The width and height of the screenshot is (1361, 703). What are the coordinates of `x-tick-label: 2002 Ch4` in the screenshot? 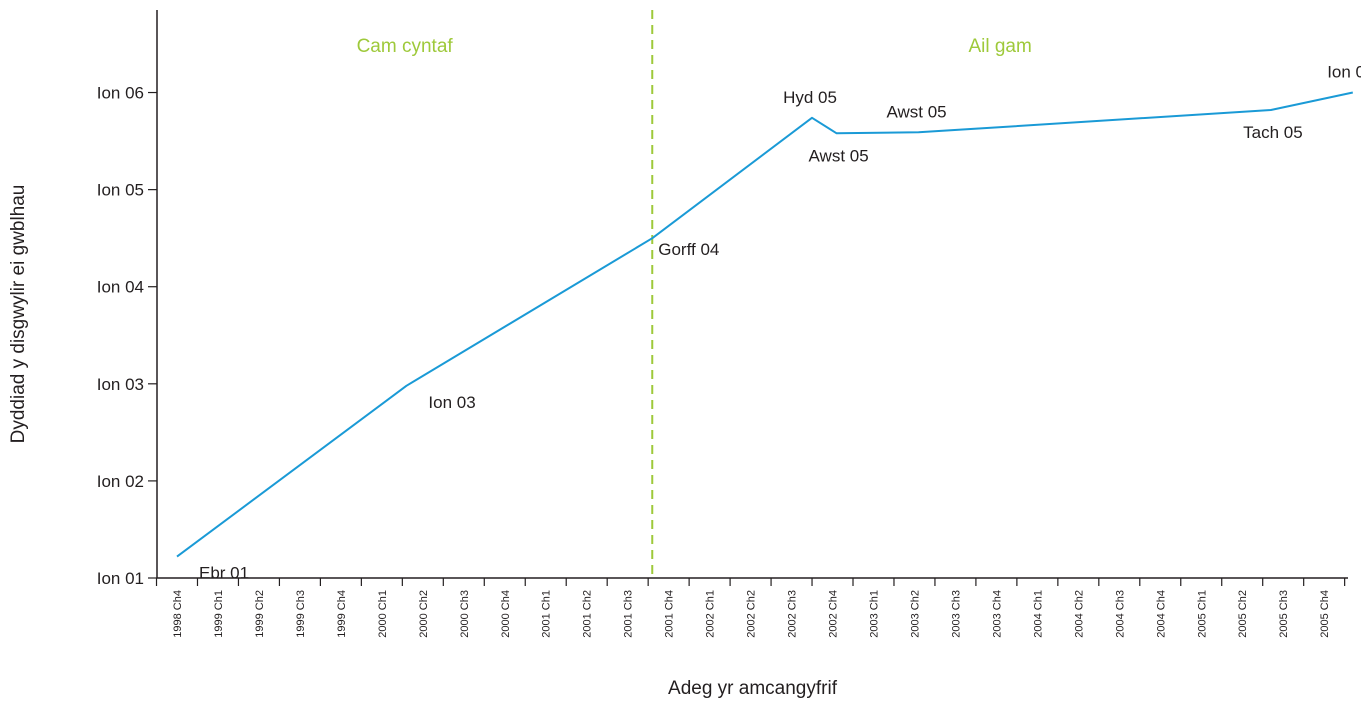 It's located at (834, 614).